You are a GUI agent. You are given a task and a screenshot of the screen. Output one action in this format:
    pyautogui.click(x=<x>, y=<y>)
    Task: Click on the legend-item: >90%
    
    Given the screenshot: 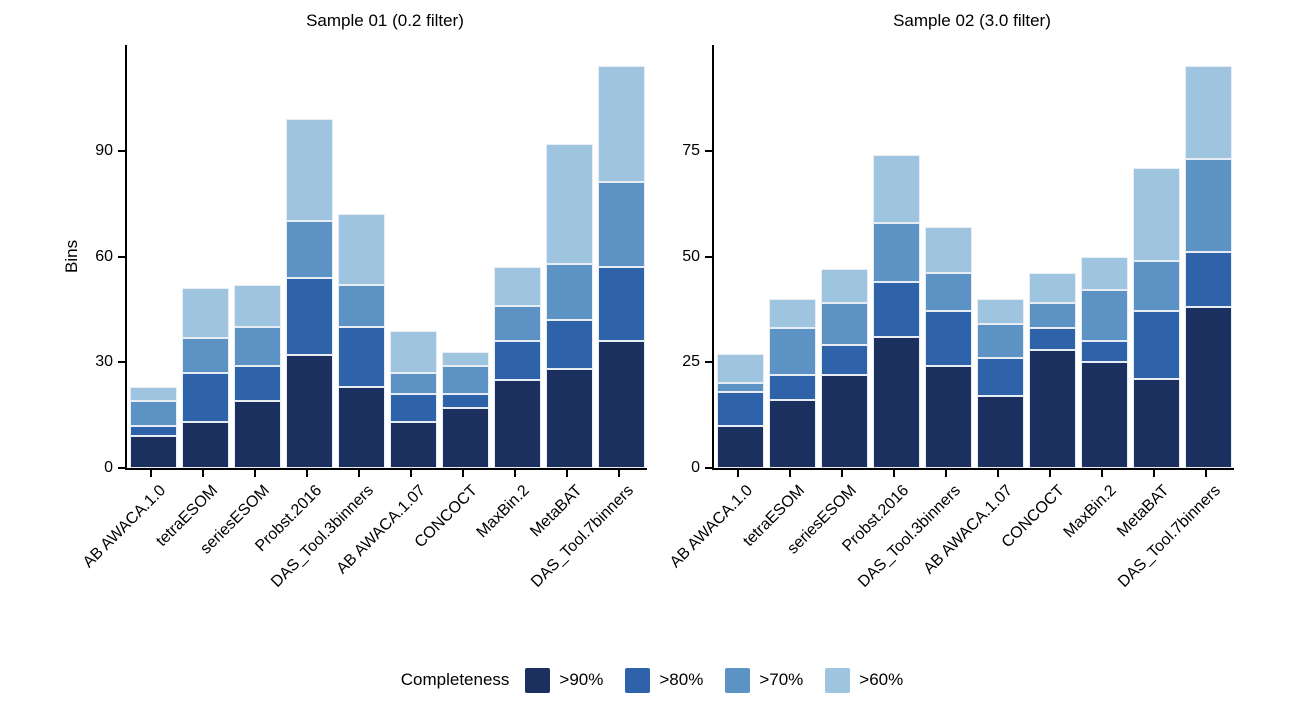 What is the action you would take?
    pyautogui.click(x=564, y=680)
    